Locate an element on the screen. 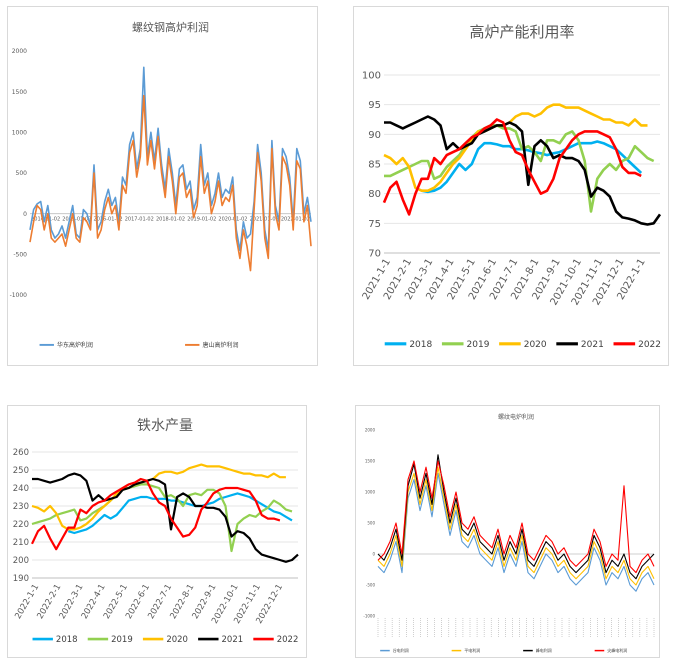 The image size is (676, 666). legend-label: 平电利润 is located at coordinates (472, 650).